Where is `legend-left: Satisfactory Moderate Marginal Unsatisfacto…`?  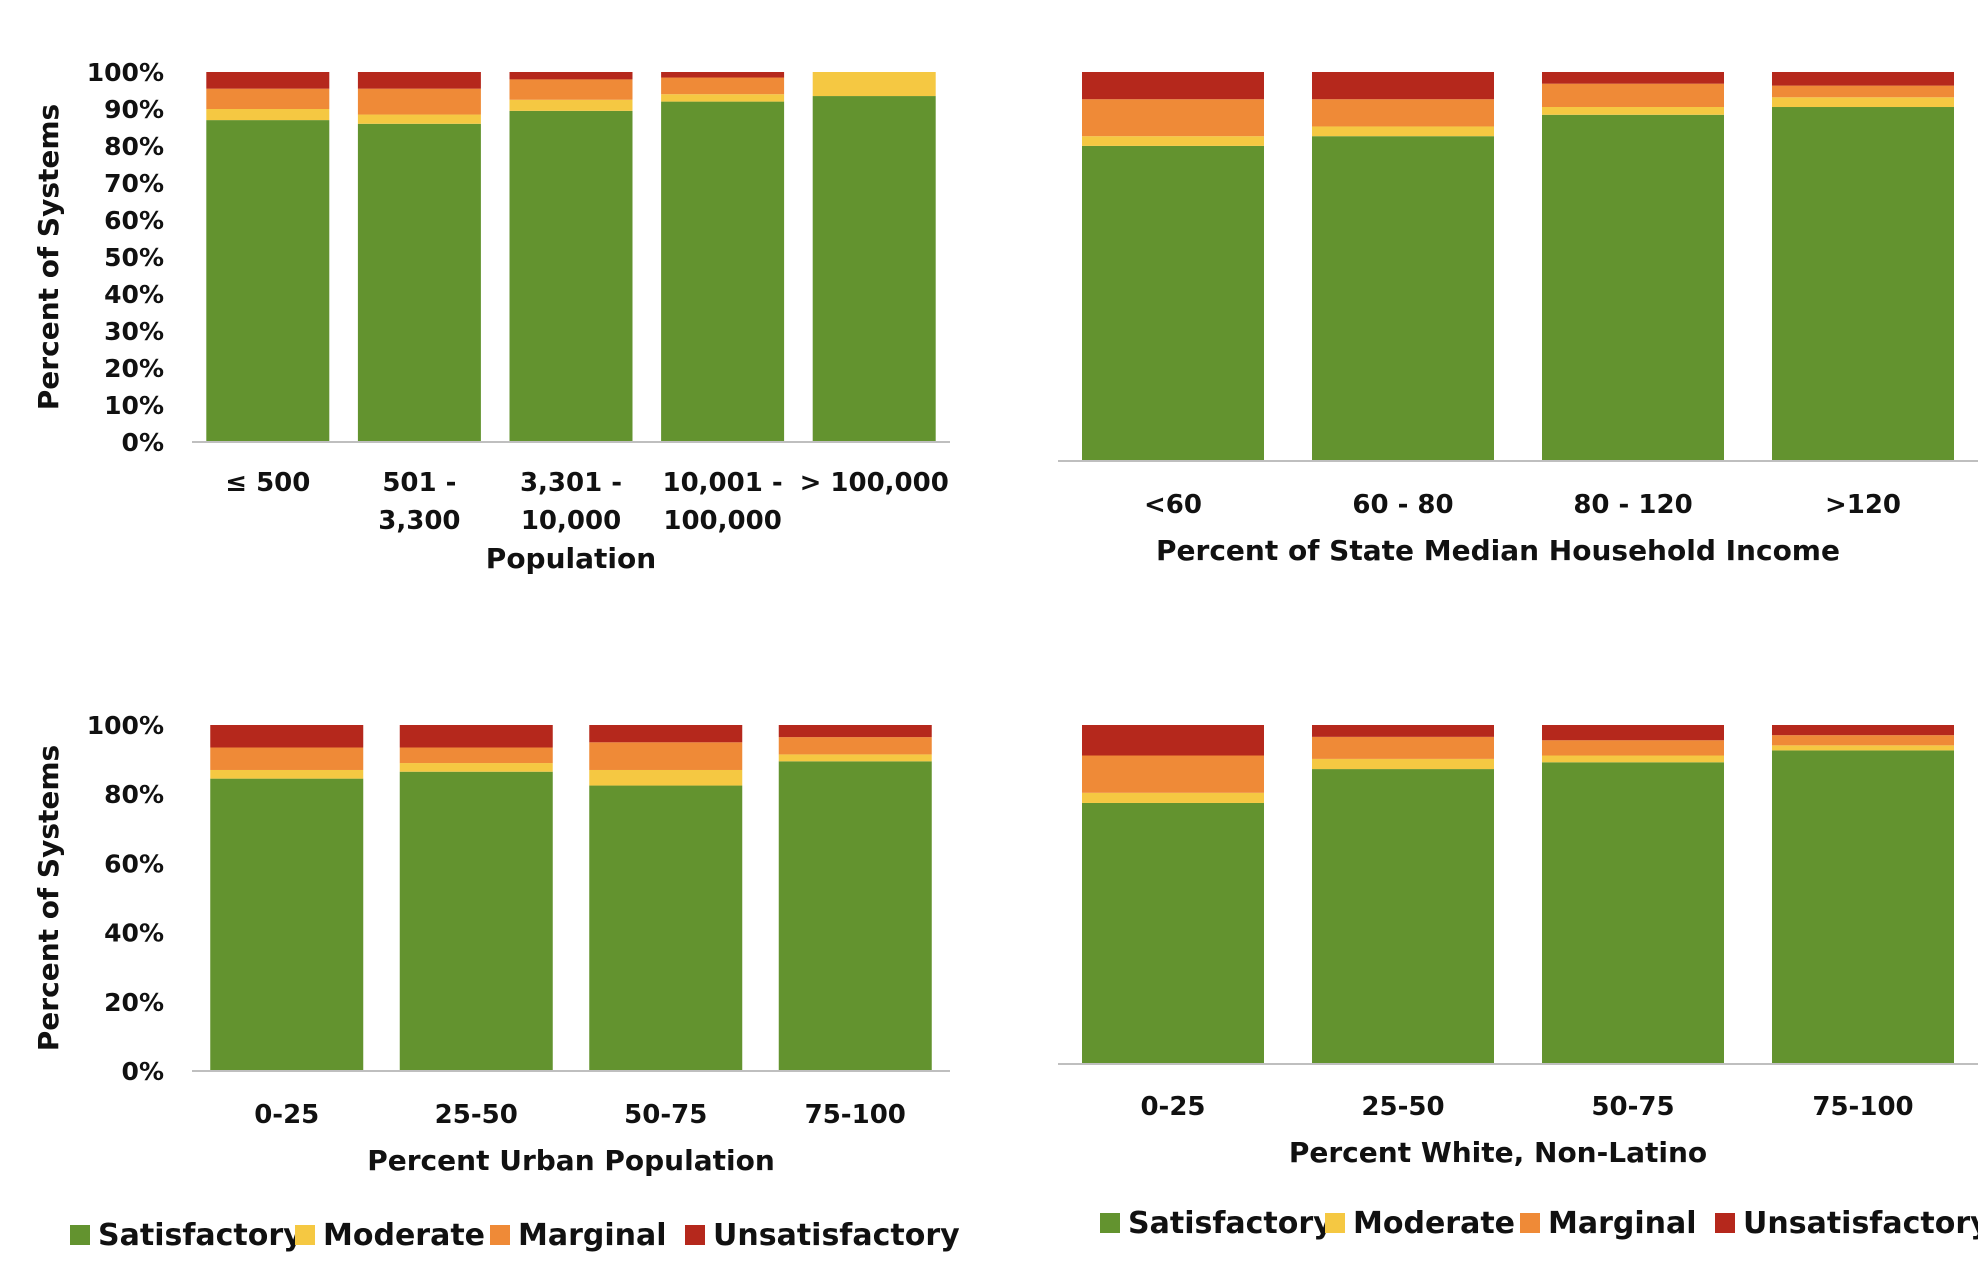 legend-left: Satisfactory Moderate Marginal Unsatisfacto… is located at coordinates (515, 1235).